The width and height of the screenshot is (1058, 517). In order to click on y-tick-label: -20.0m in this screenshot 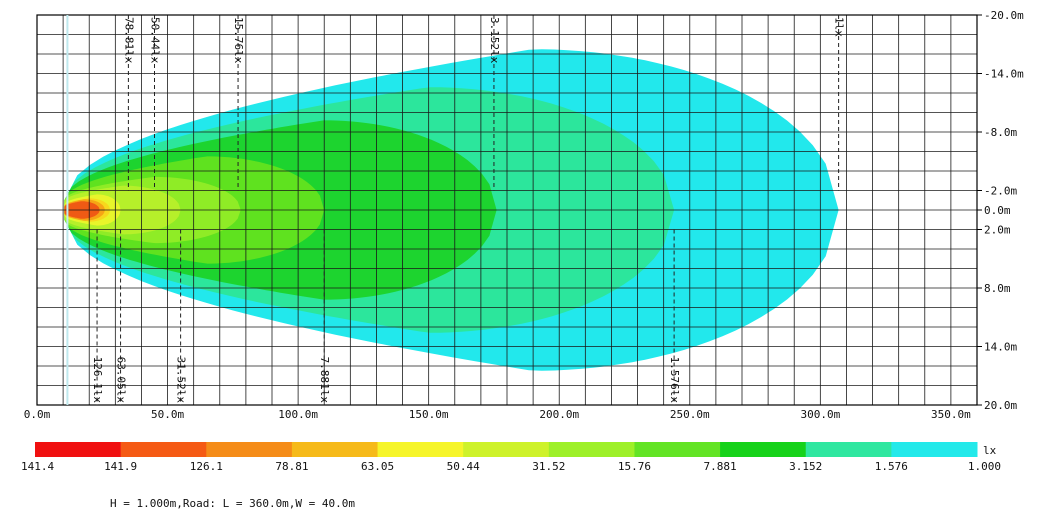, I will do `click(1004, 15)`.